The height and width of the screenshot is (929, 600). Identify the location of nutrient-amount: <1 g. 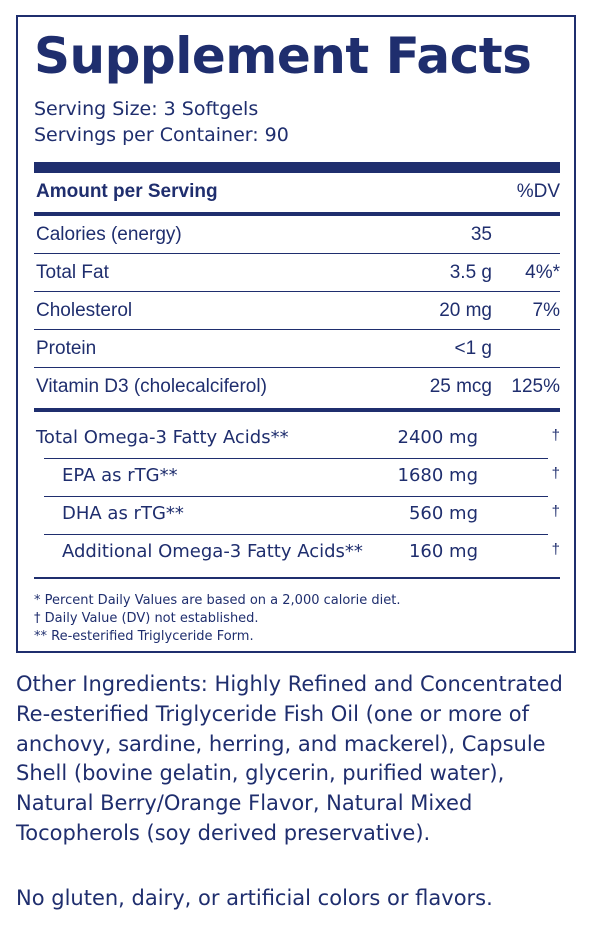
(473, 348).